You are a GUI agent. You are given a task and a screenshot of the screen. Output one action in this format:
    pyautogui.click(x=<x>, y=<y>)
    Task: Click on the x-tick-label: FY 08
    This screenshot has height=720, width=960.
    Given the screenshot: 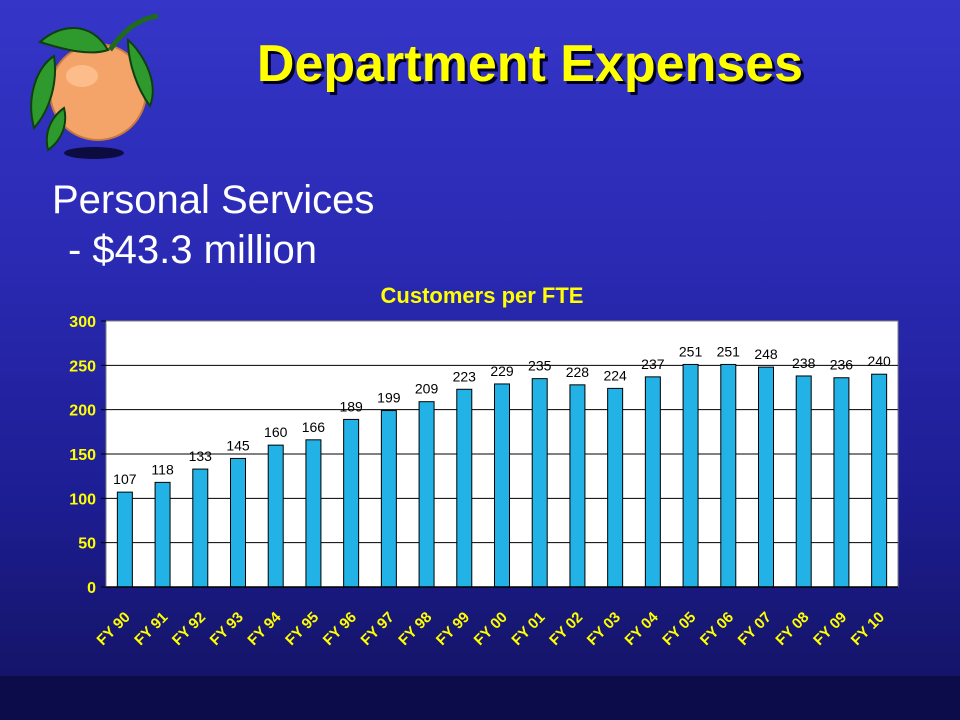 What is the action you would take?
    pyautogui.click(x=792, y=629)
    